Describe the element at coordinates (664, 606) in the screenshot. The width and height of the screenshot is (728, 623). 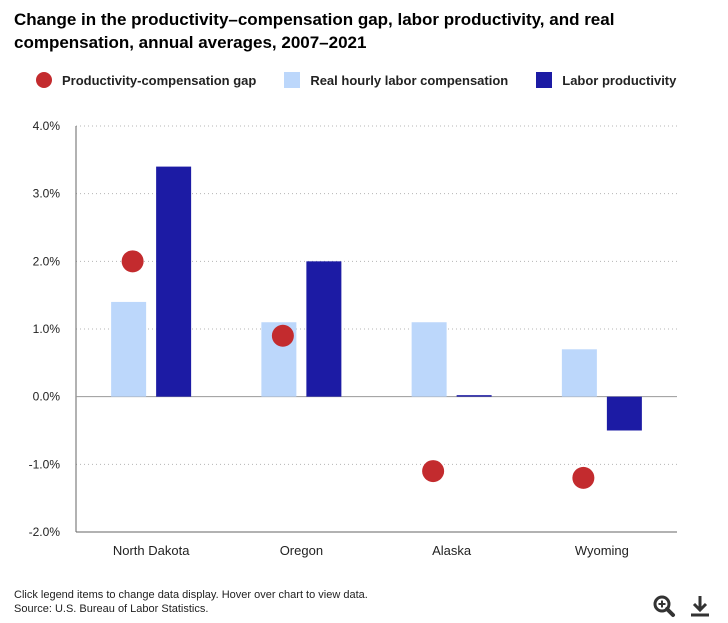
I see `zoom-in-icon` at that location.